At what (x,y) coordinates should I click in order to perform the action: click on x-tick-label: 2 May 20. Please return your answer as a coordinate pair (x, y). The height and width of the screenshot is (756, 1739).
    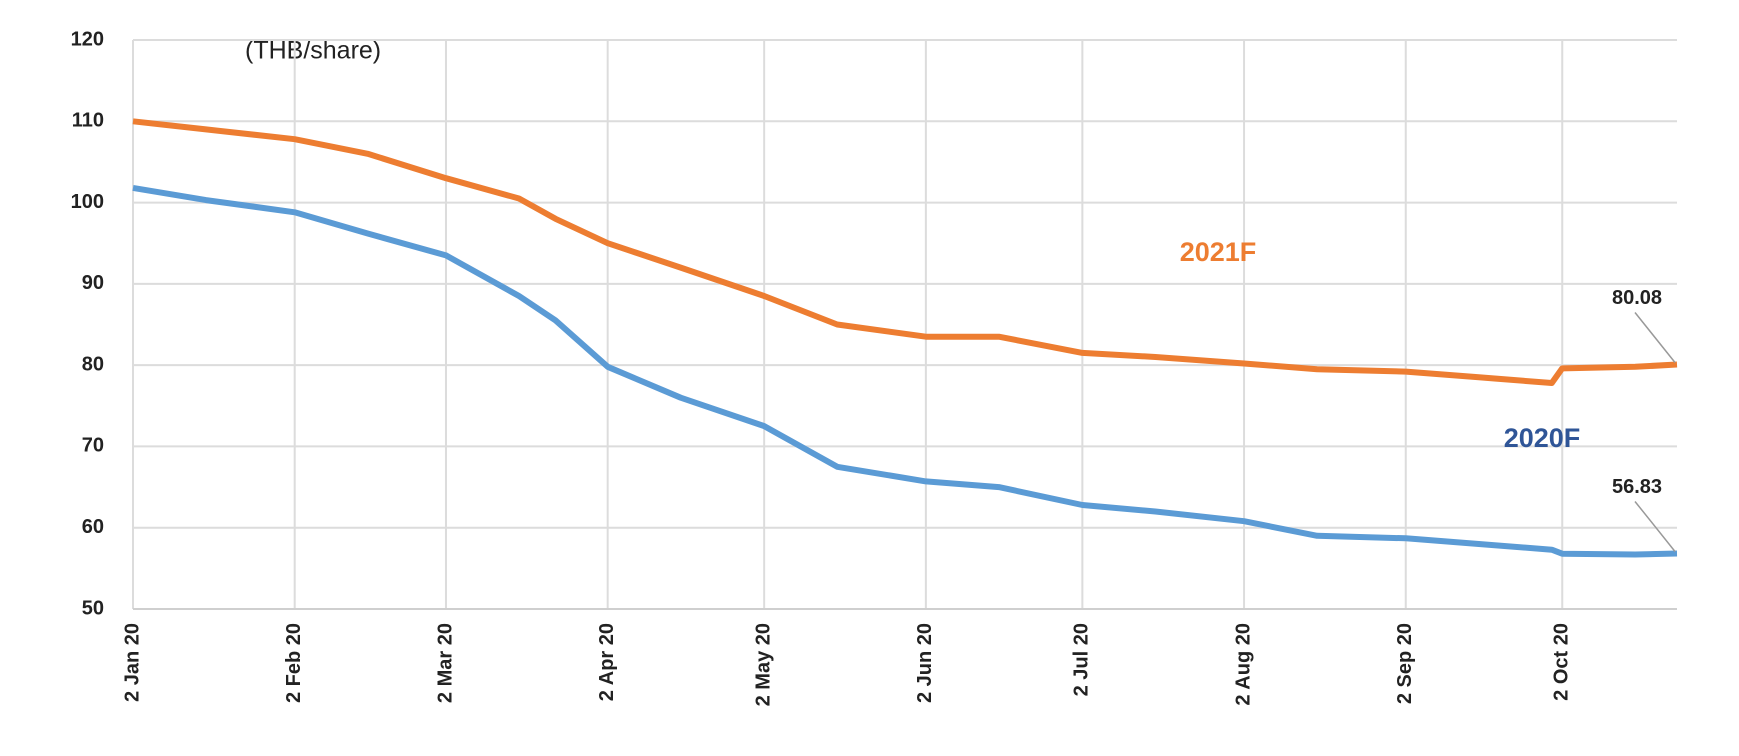
    Looking at the image, I should click on (763, 664).